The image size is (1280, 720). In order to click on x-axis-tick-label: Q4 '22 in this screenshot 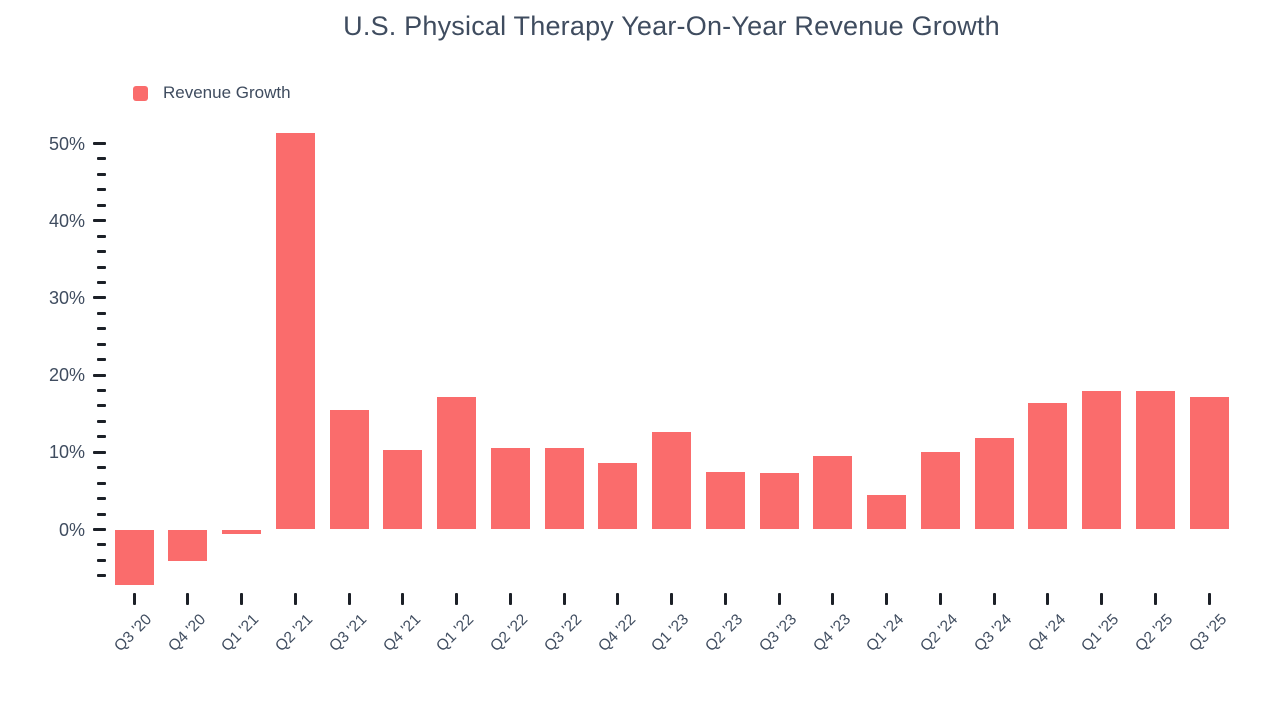, I will do `click(616, 633)`.